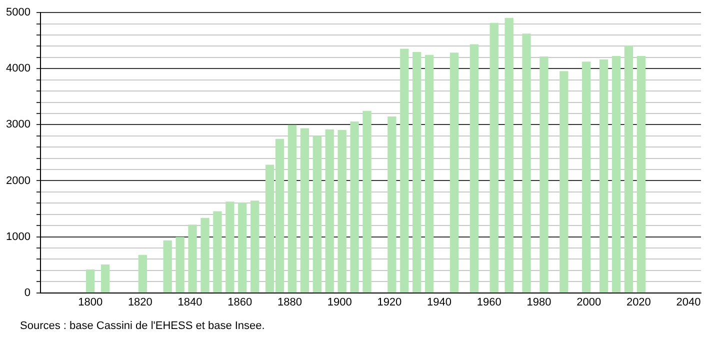  Describe the element at coordinates (589, 302) in the screenshot. I see `x-tick-label: 2000` at that location.